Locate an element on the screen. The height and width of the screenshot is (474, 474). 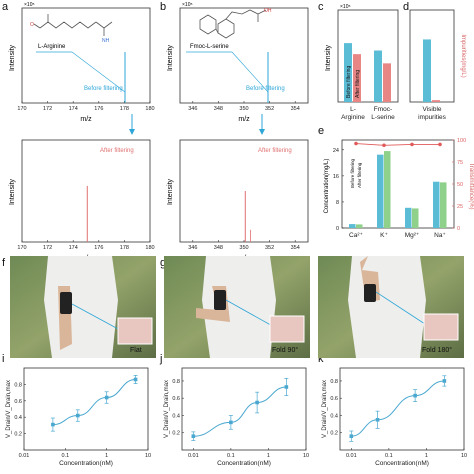
chart-e-yticks-right: 0 25 50 75 100 is located at coordinates (459, 185).